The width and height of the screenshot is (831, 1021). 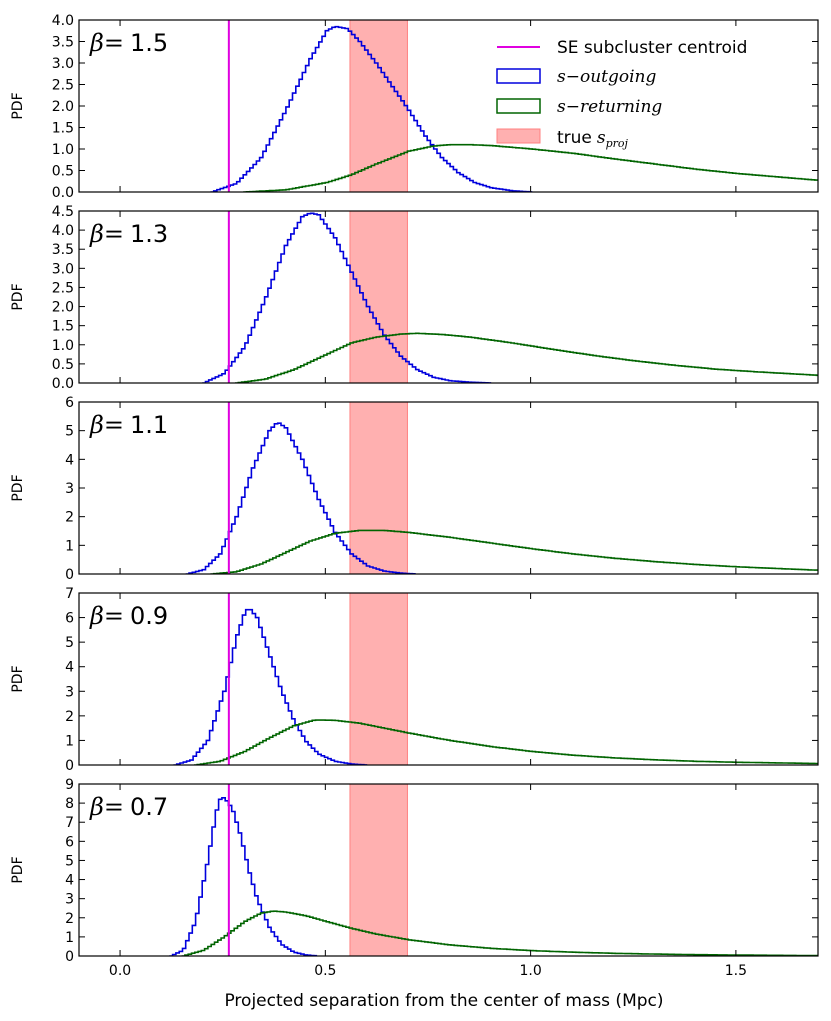 I want to click on legend-returning-swatch, so click(x=518, y=106).